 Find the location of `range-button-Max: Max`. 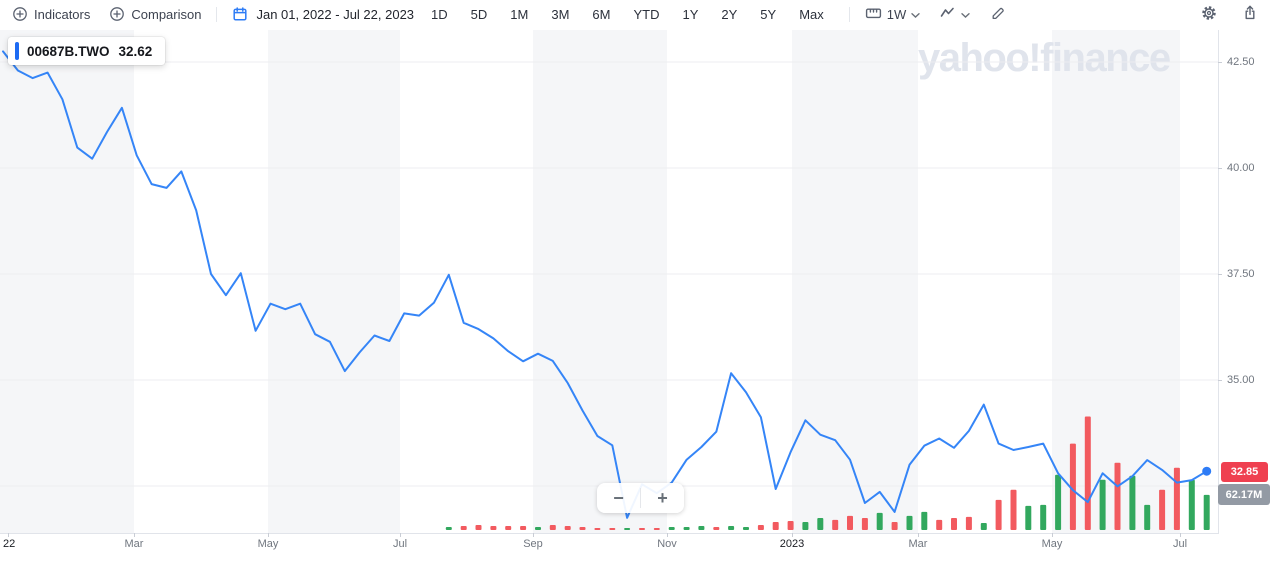

range-button-Max: Max is located at coordinates (811, 14).